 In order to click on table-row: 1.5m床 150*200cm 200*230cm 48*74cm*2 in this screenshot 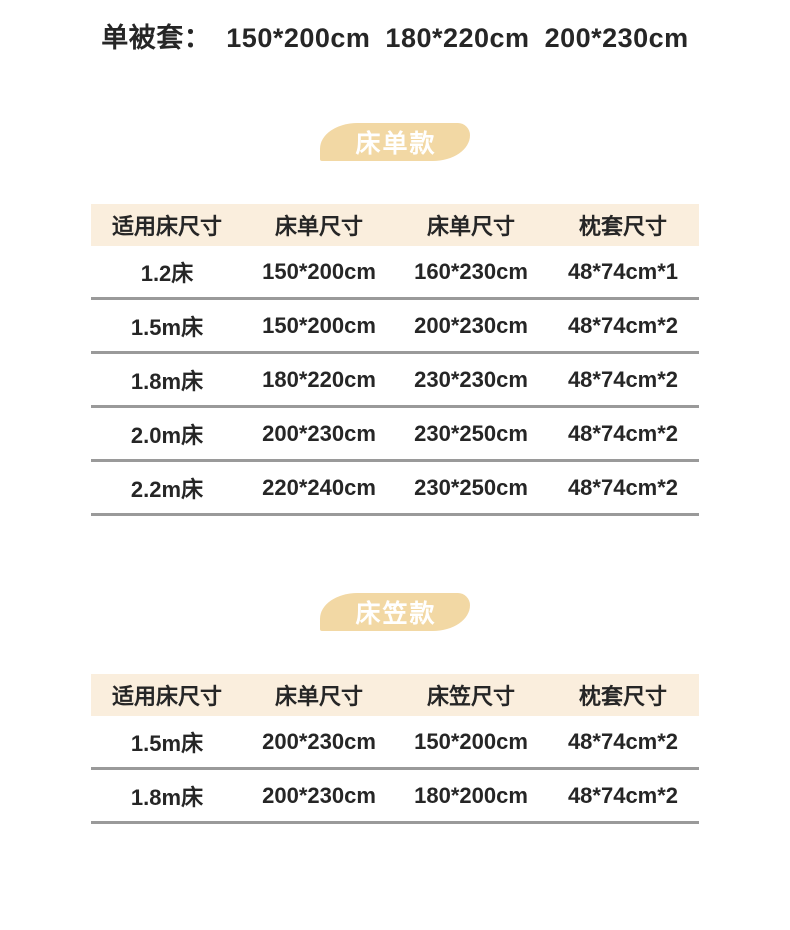, I will do `click(395, 327)`.